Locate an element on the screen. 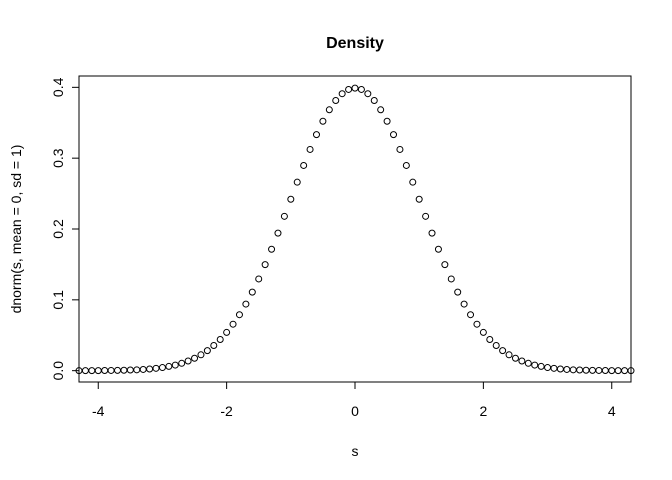  y-axis-label: dnorm(s, mean = 0, sd = 1) is located at coordinates (16, 229).